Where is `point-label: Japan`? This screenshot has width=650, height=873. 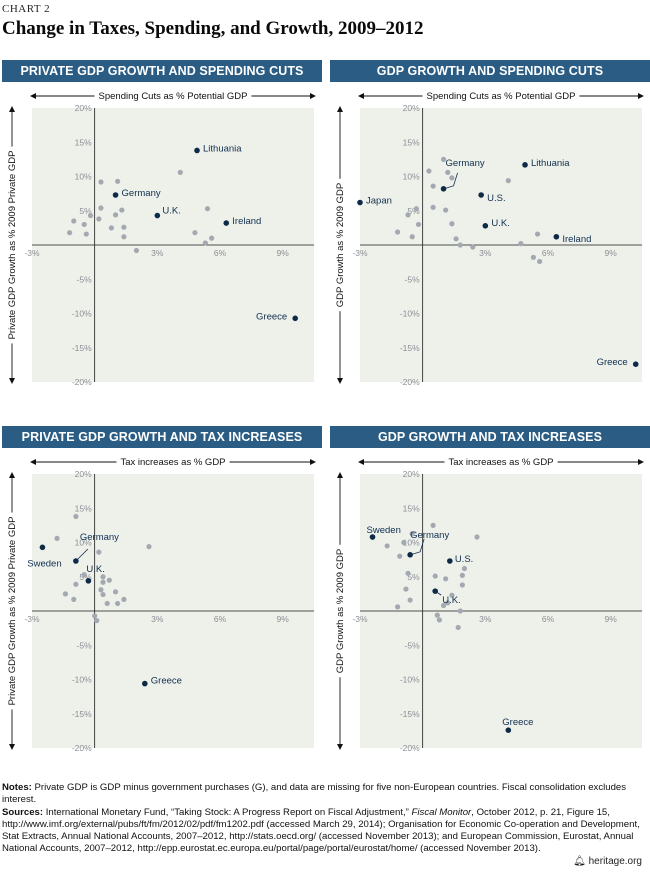
point-label: Japan is located at coordinates (379, 201).